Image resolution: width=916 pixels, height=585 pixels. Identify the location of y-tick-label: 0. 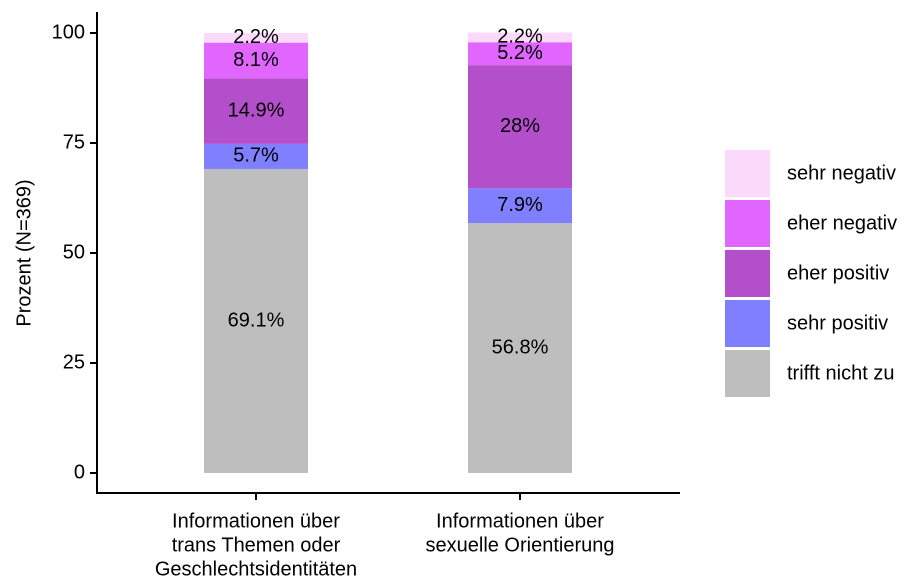
(79, 472).